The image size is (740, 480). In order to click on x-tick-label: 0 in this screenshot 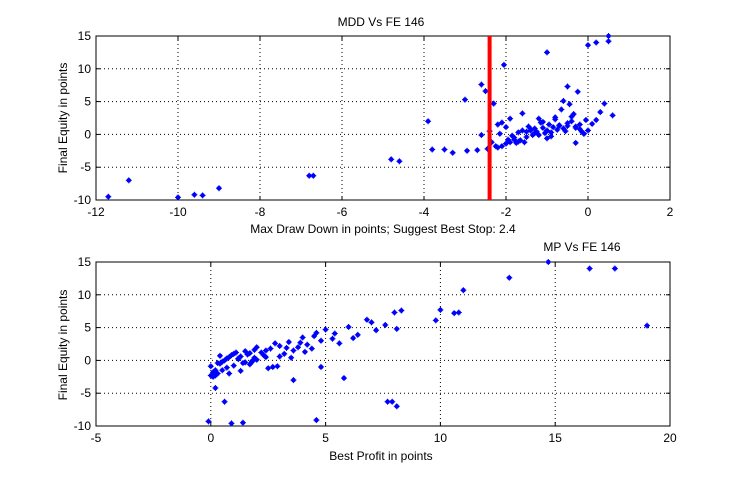, I will do `click(210, 438)`.